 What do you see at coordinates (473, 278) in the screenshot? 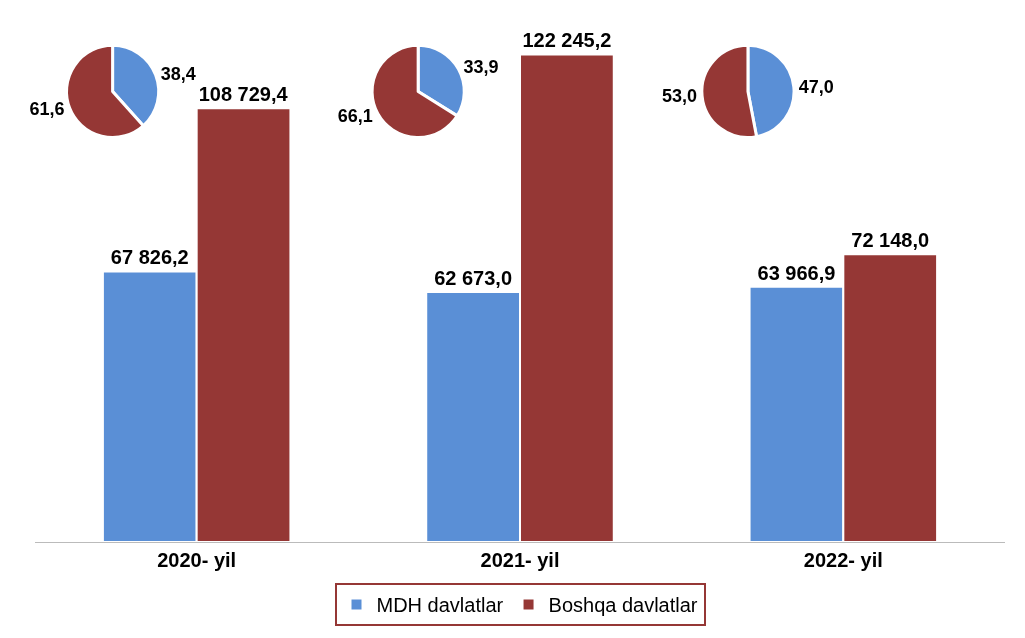
I see `data-label: 62 673,0` at bounding box center [473, 278].